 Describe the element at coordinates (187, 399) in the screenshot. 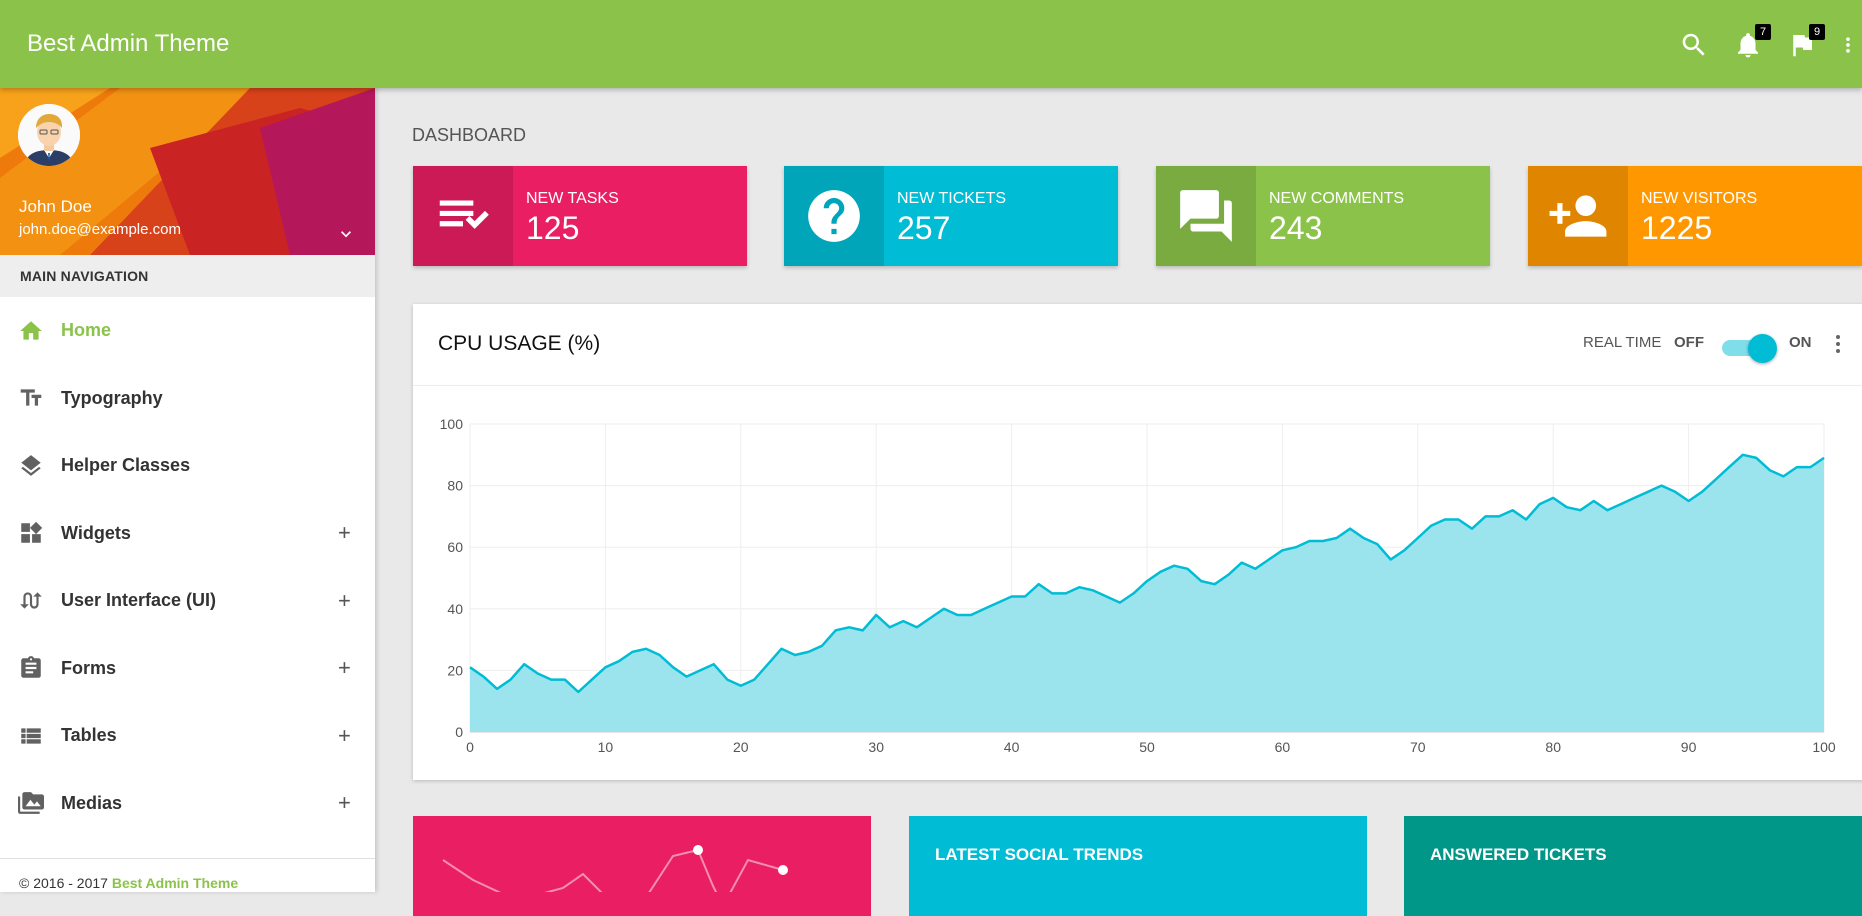

I see `sidebar-item-typography: Typography` at that location.